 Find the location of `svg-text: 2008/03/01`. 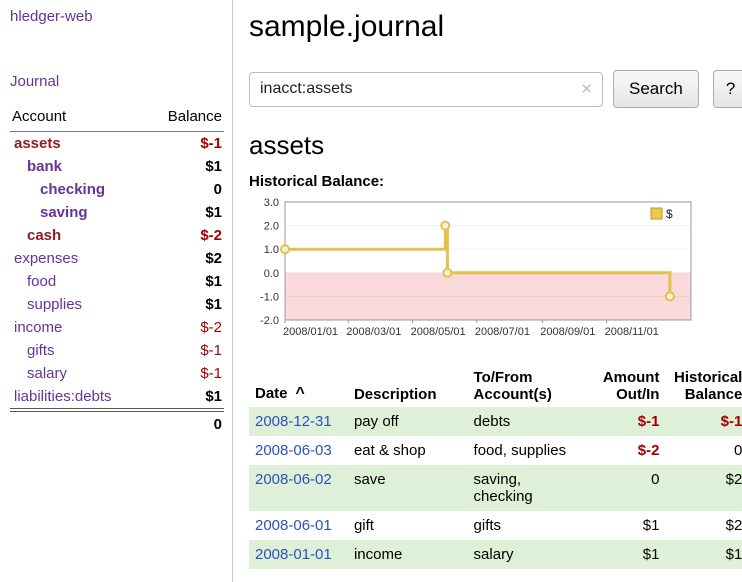

svg-text: 2008/03/01 is located at coordinates (373, 332).